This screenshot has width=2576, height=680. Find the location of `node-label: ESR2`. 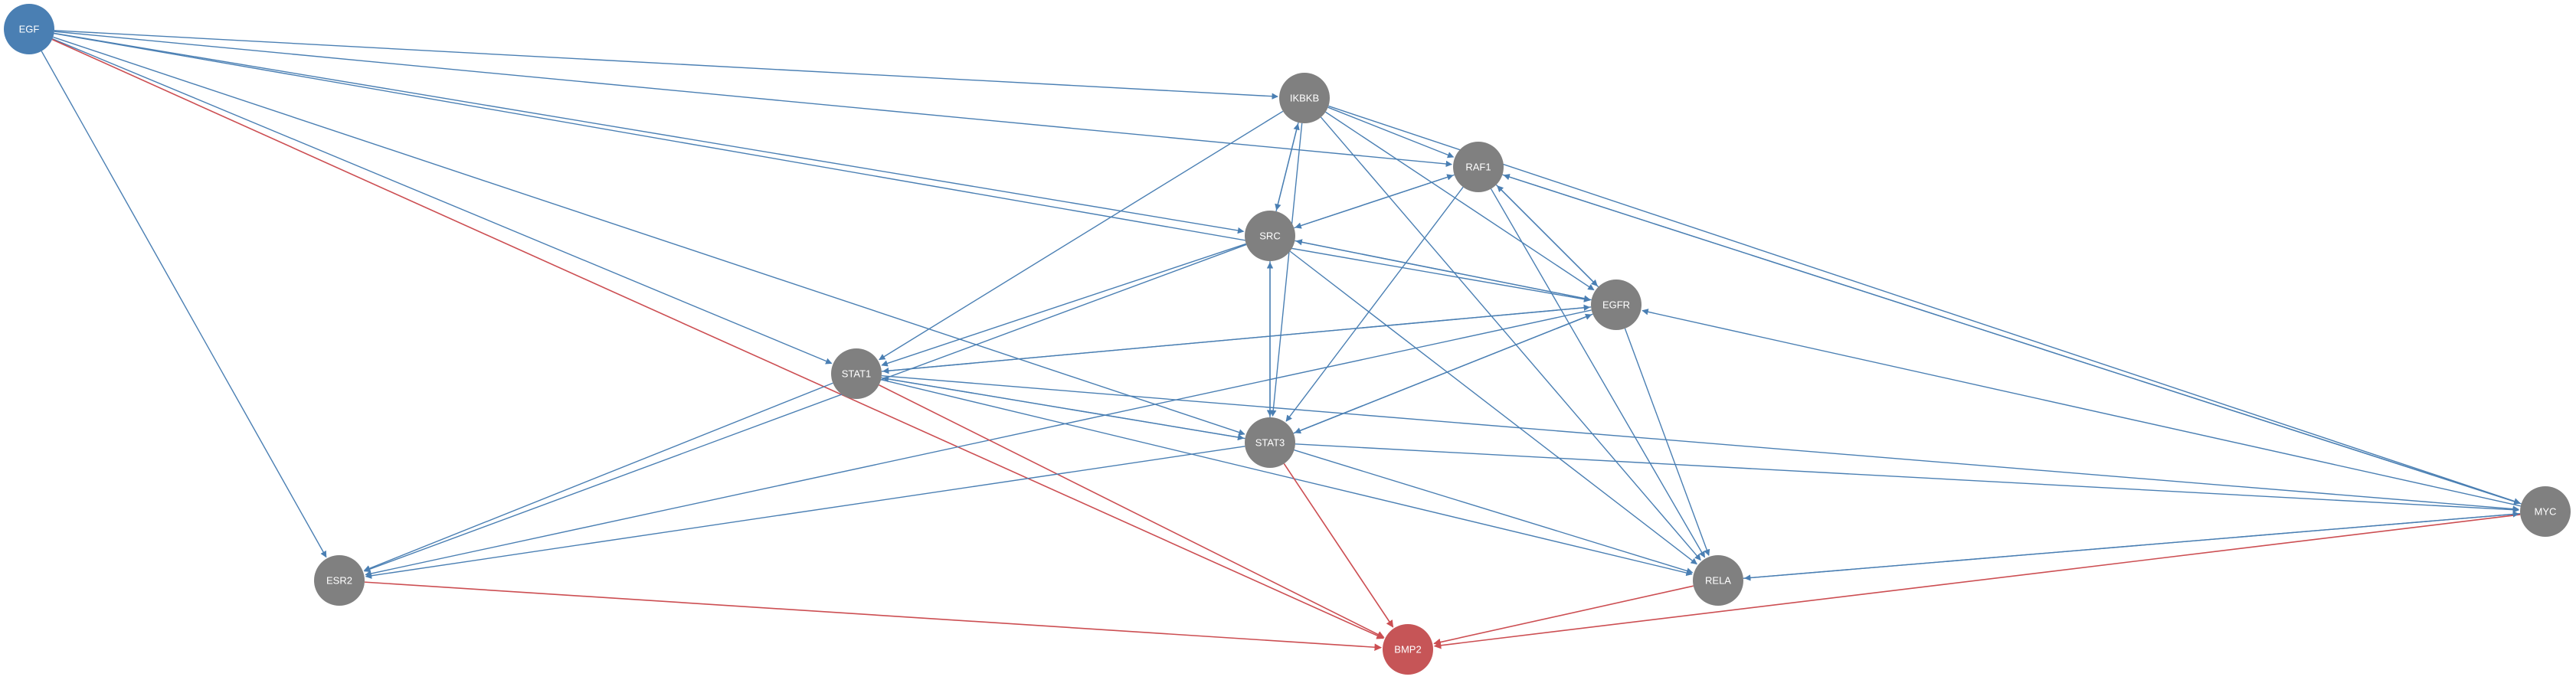

node-label: ESR2 is located at coordinates (339, 581).